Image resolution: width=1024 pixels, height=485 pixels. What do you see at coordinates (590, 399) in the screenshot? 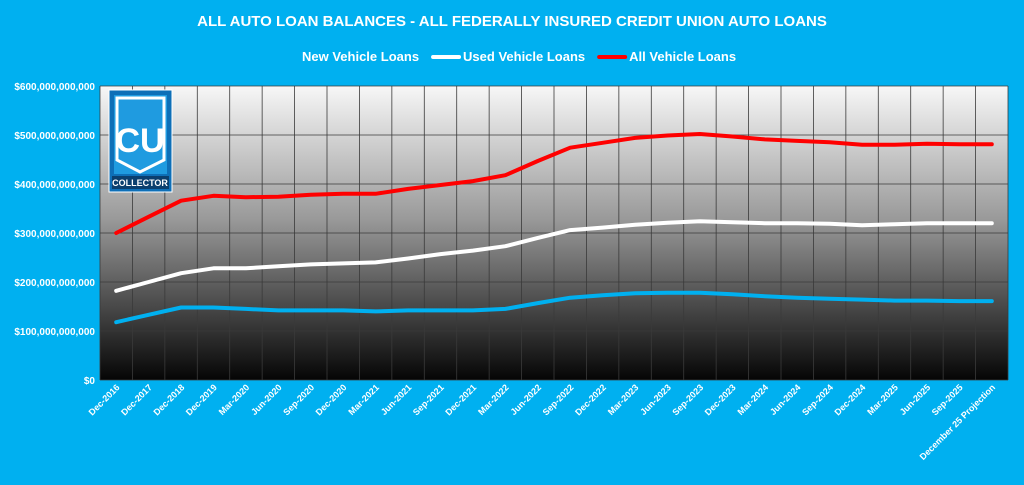
I see `x-tick-label: Dec-2022` at bounding box center [590, 399].